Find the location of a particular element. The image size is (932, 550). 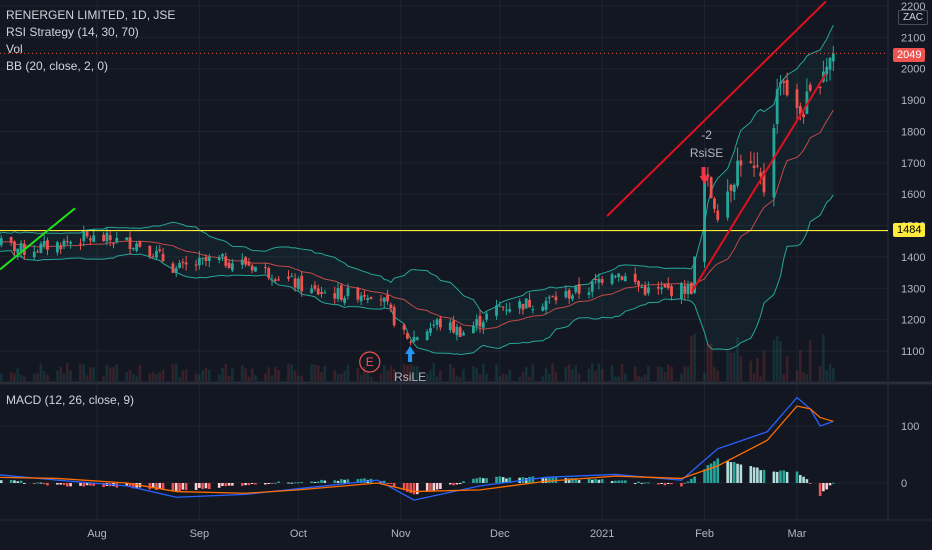

y-tick-label: 1600 is located at coordinates (913, 195).